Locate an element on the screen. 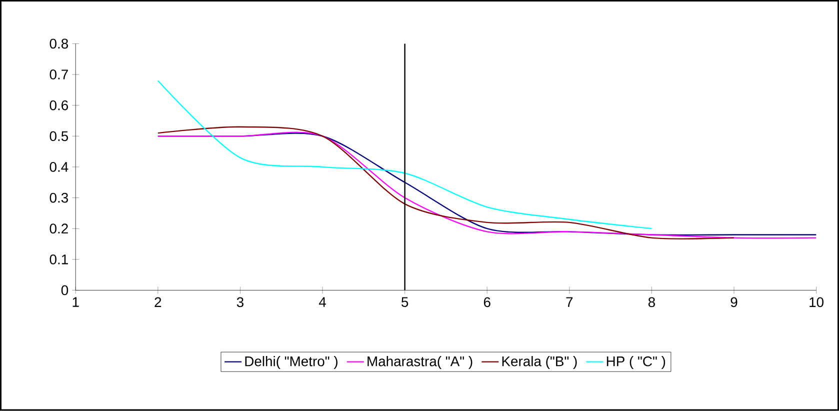 The height and width of the screenshot is (411, 839). x-tick-label: 5 is located at coordinates (404, 302).